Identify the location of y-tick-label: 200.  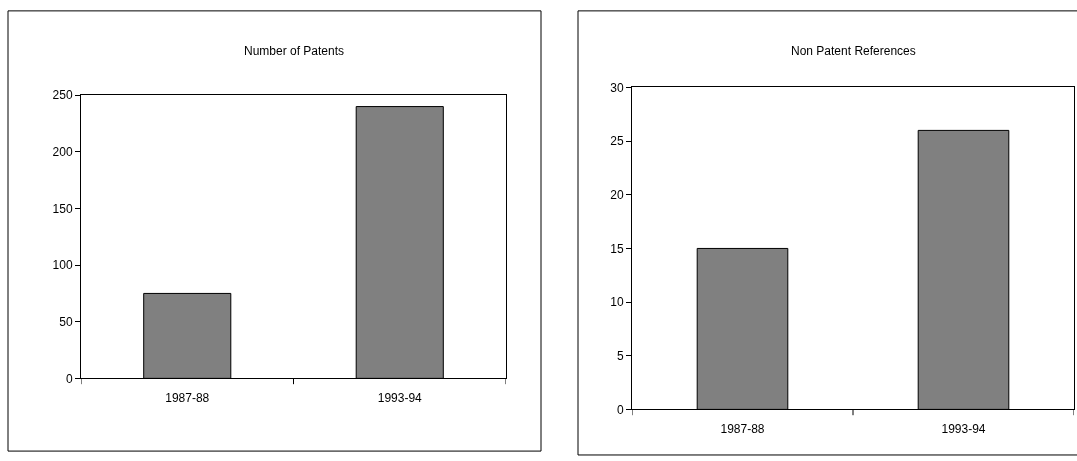
(62, 152).